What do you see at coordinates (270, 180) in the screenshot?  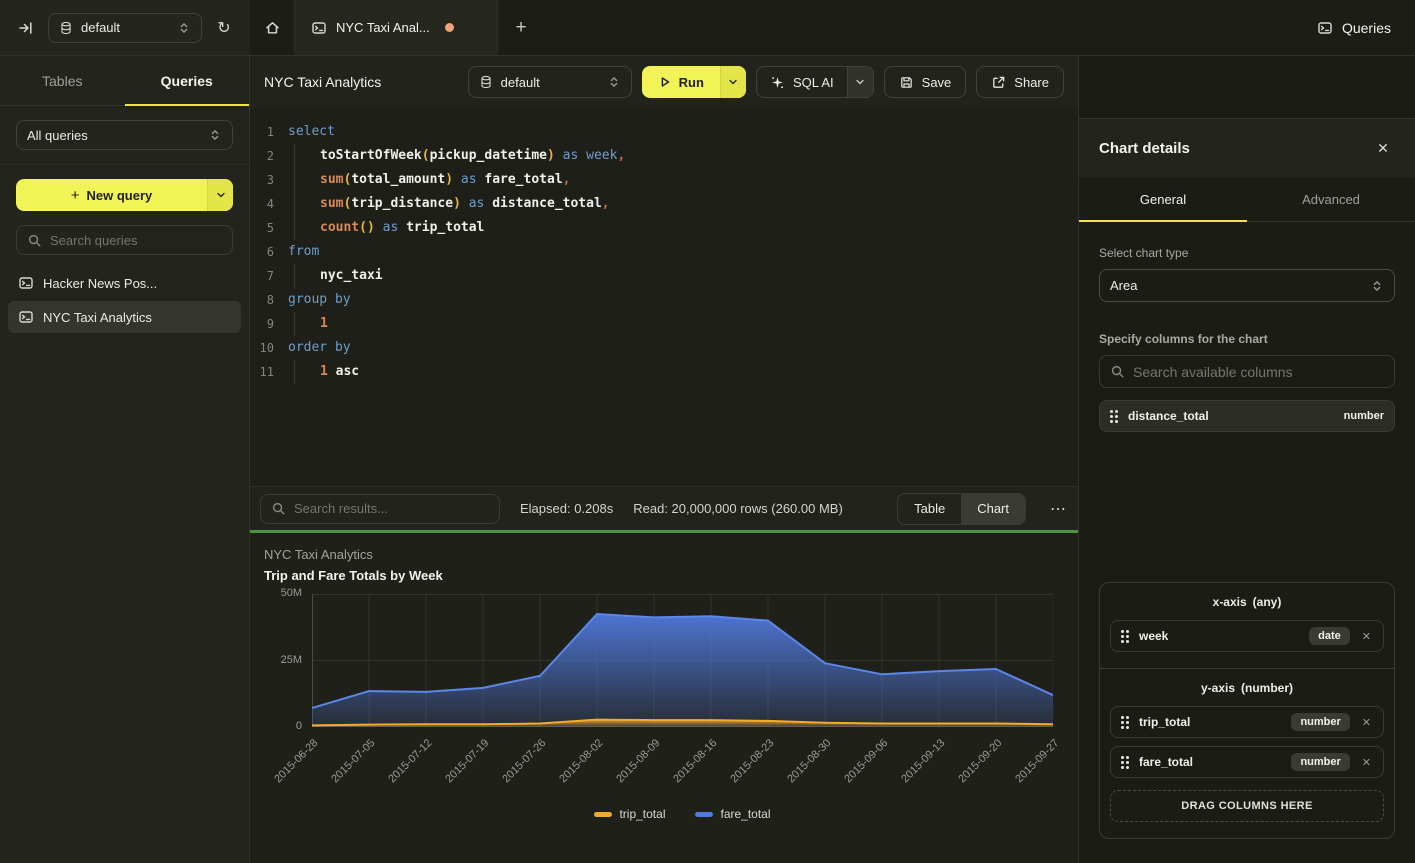 I see `line-number: 3` at bounding box center [270, 180].